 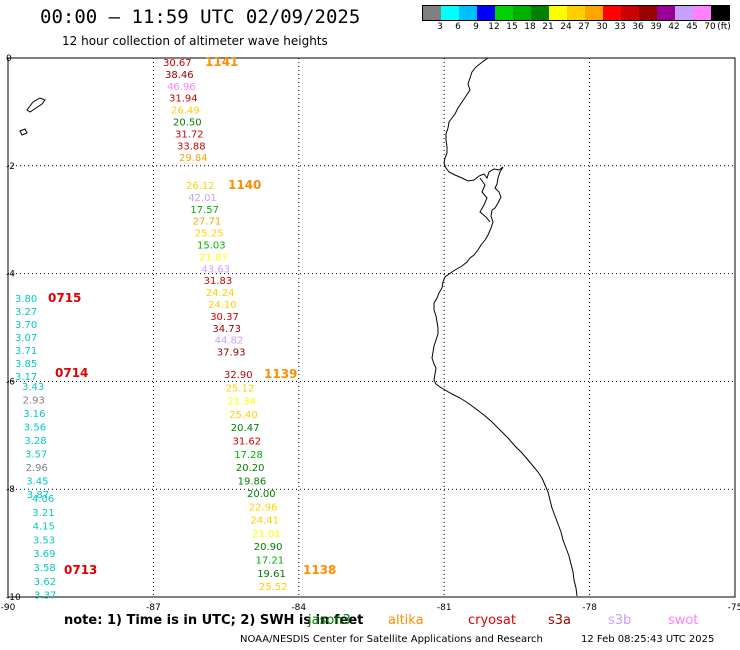 What do you see at coordinates (221, 62) in the screenshot?
I see `pass-number: 1141` at bounding box center [221, 62].